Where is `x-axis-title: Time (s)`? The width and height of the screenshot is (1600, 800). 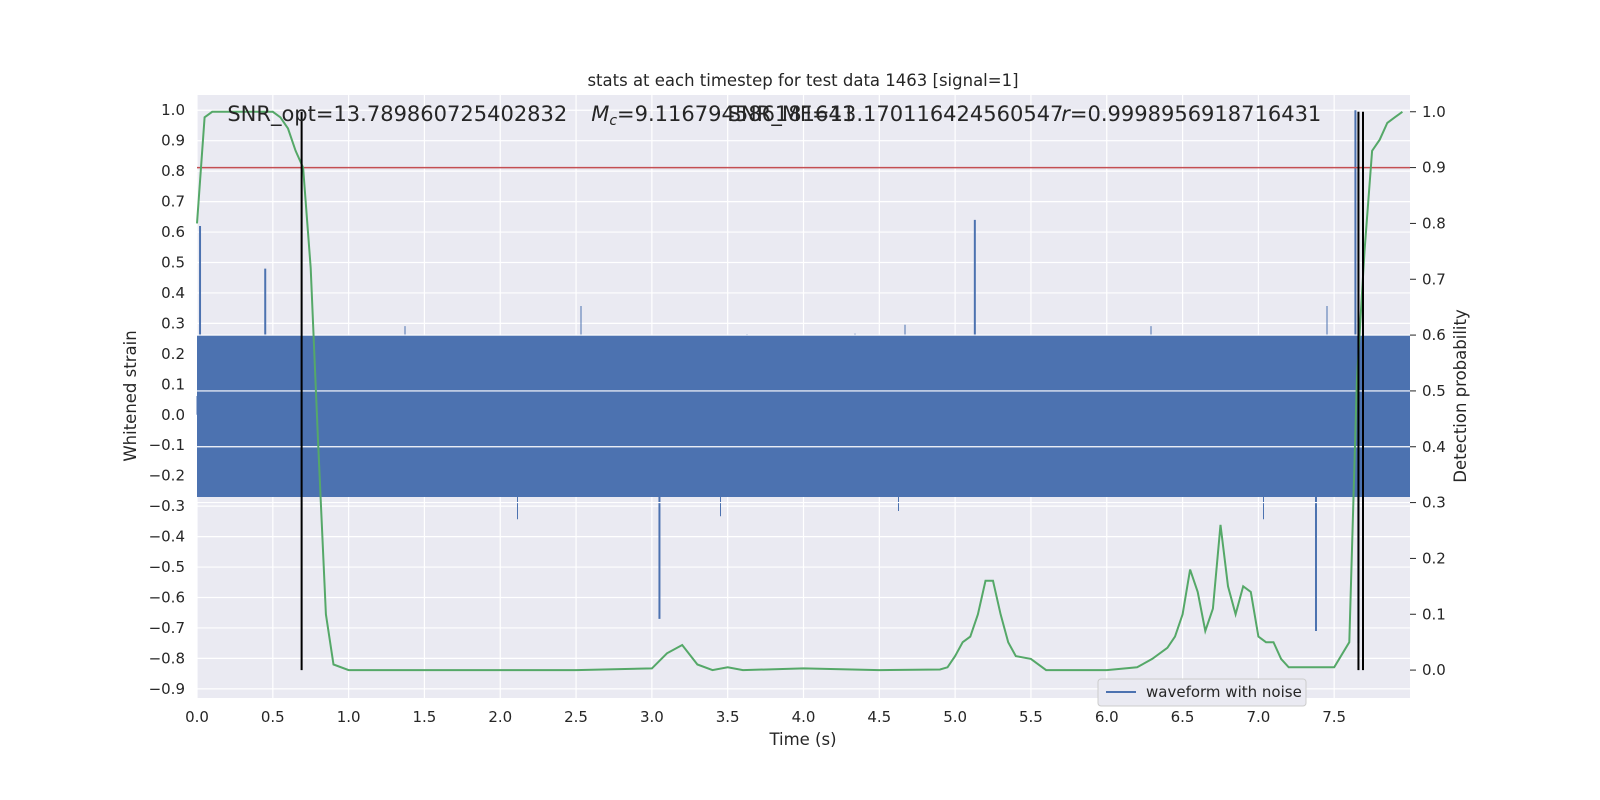 x-axis-title: Time (s) is located at coordinates (802, 739).